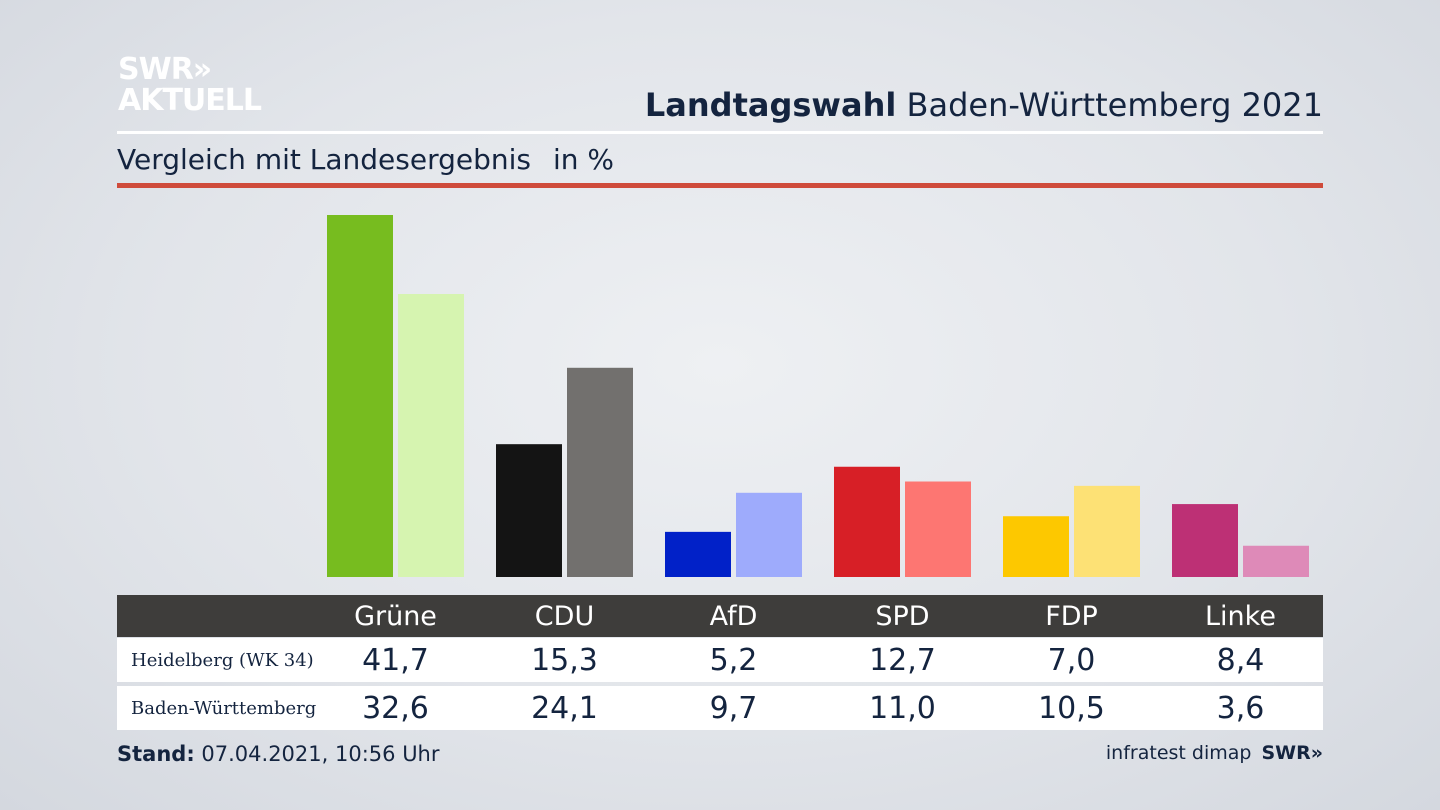  What do you see at coordinates (733, 708) in the screenshot?
I see `table-cell: 9,7` at bounding box center [733, 708].